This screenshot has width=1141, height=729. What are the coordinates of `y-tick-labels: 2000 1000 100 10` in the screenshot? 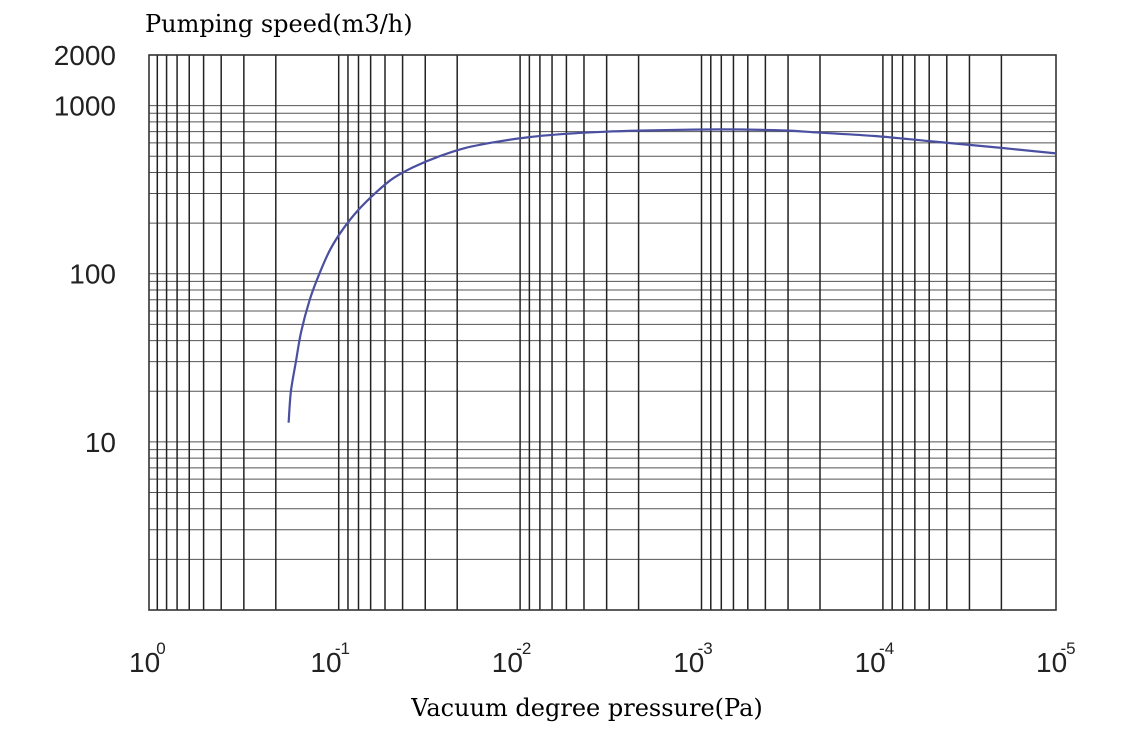 It's located at (85, 249).